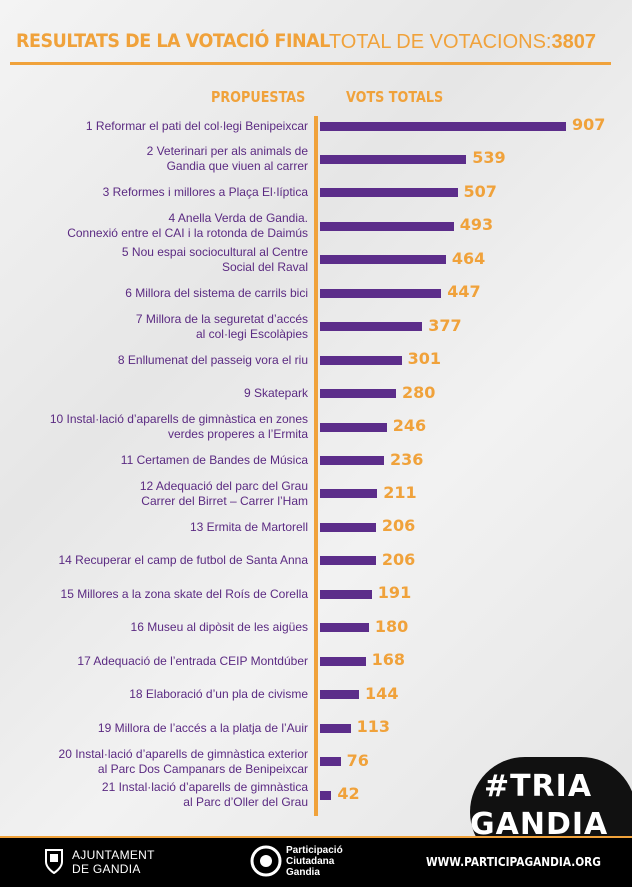 The image size is (632, 887). Describe the element at coordinates (538, 786) in the screenshot. I see `badge-line-1: #TRIA` at that location.